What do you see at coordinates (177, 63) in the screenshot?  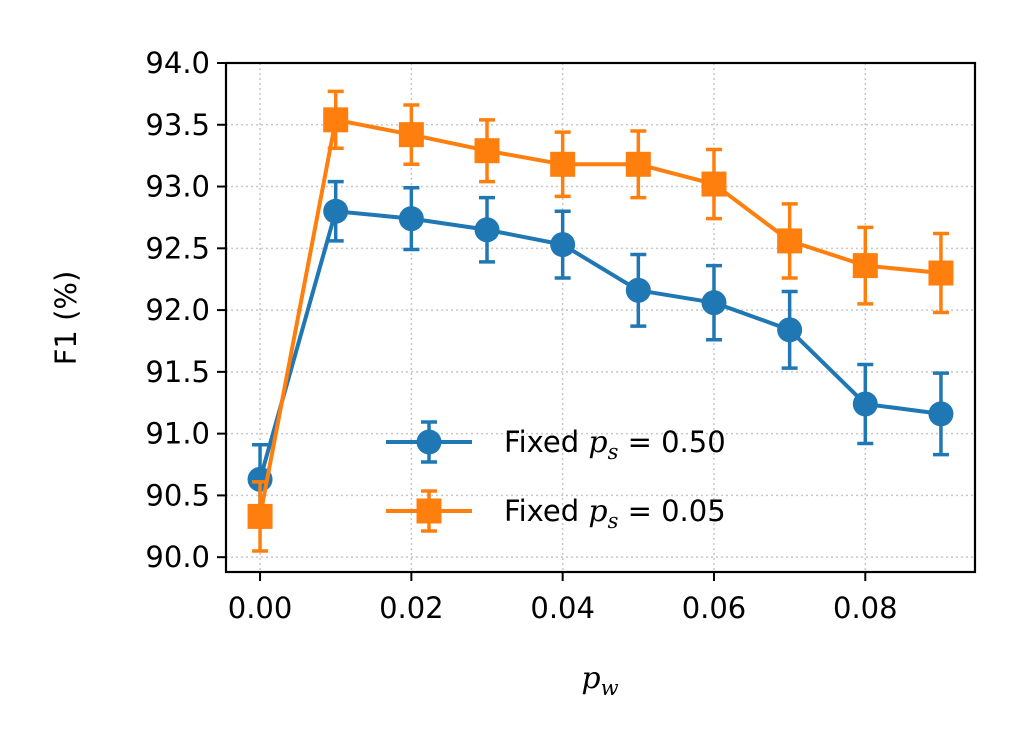 I see `y-tick-label: 94.0` at bounding box center [177, 63].